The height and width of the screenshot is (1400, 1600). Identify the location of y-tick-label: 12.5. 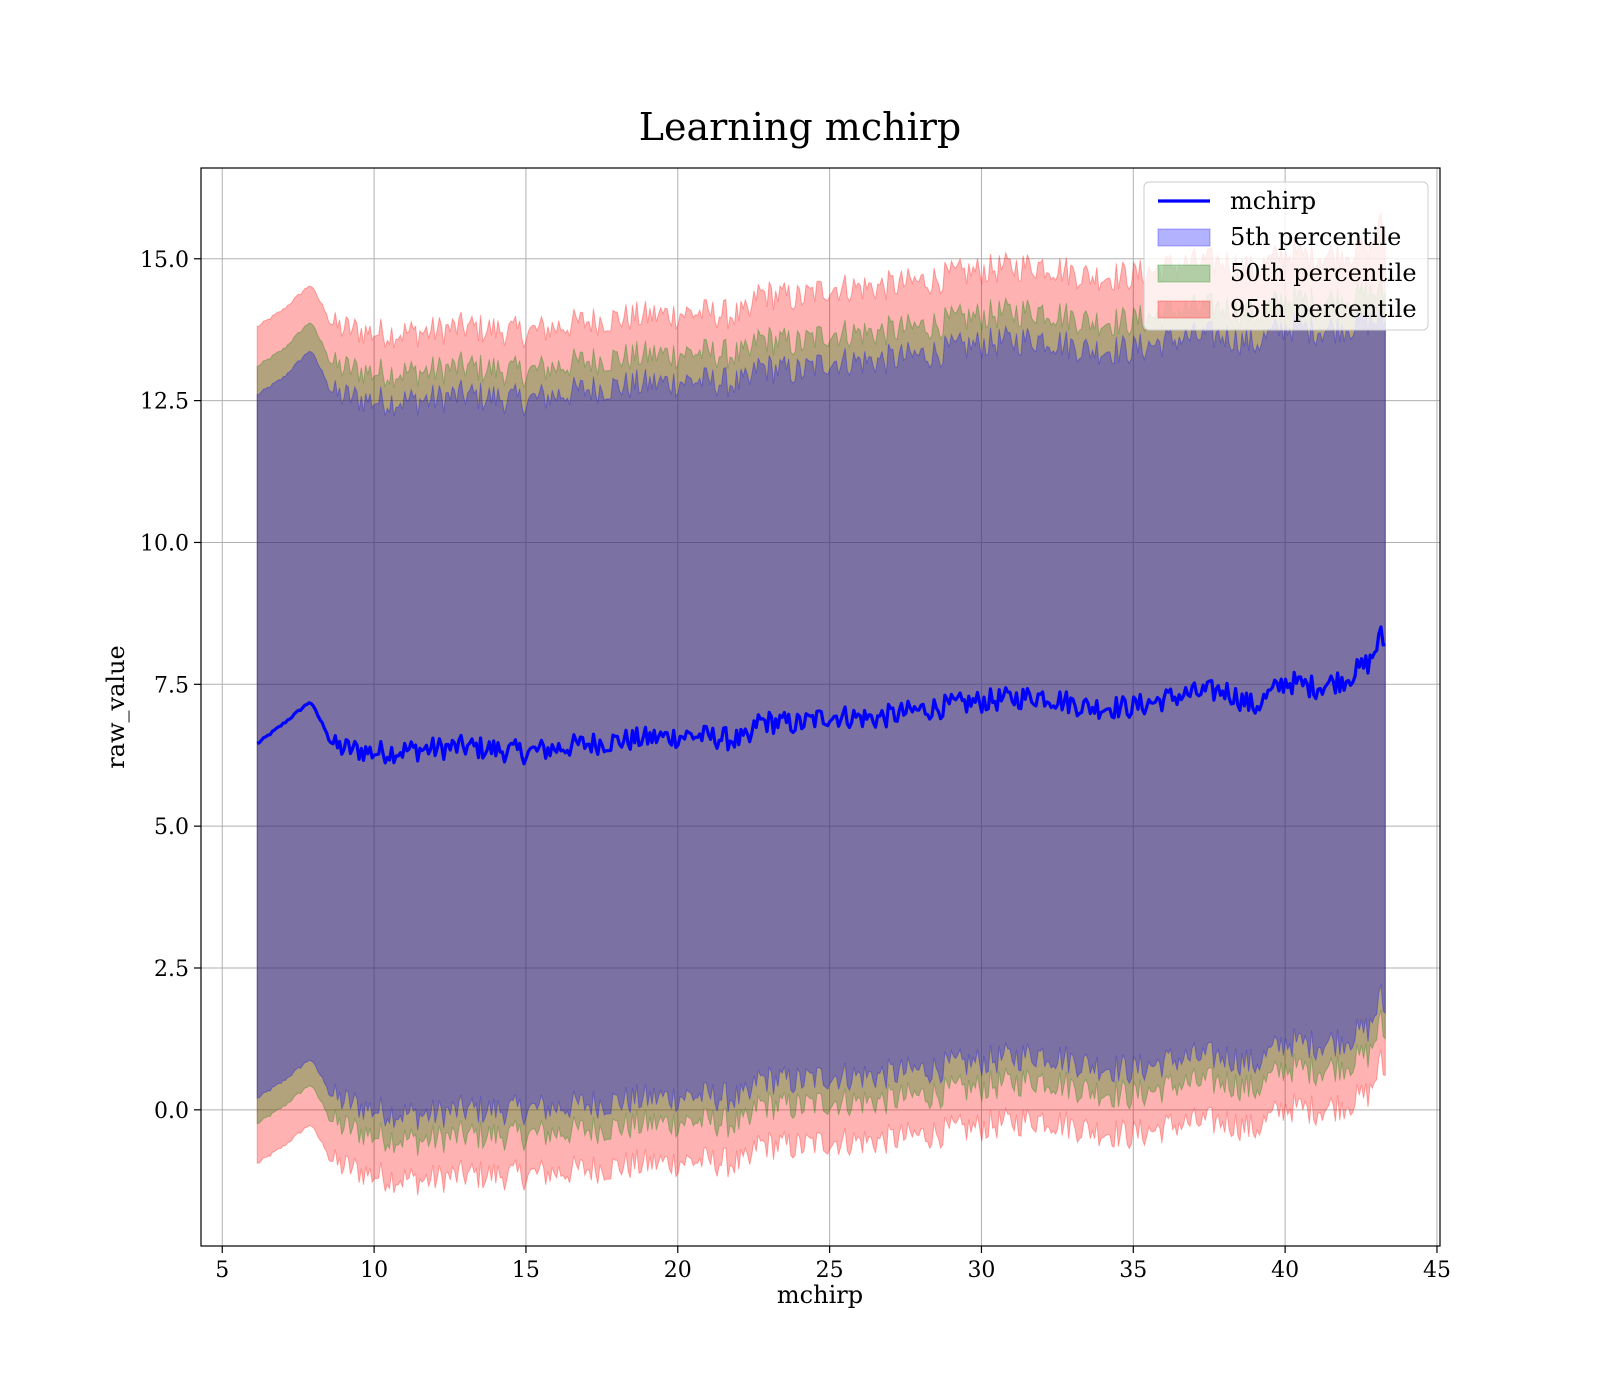
(164, 402).